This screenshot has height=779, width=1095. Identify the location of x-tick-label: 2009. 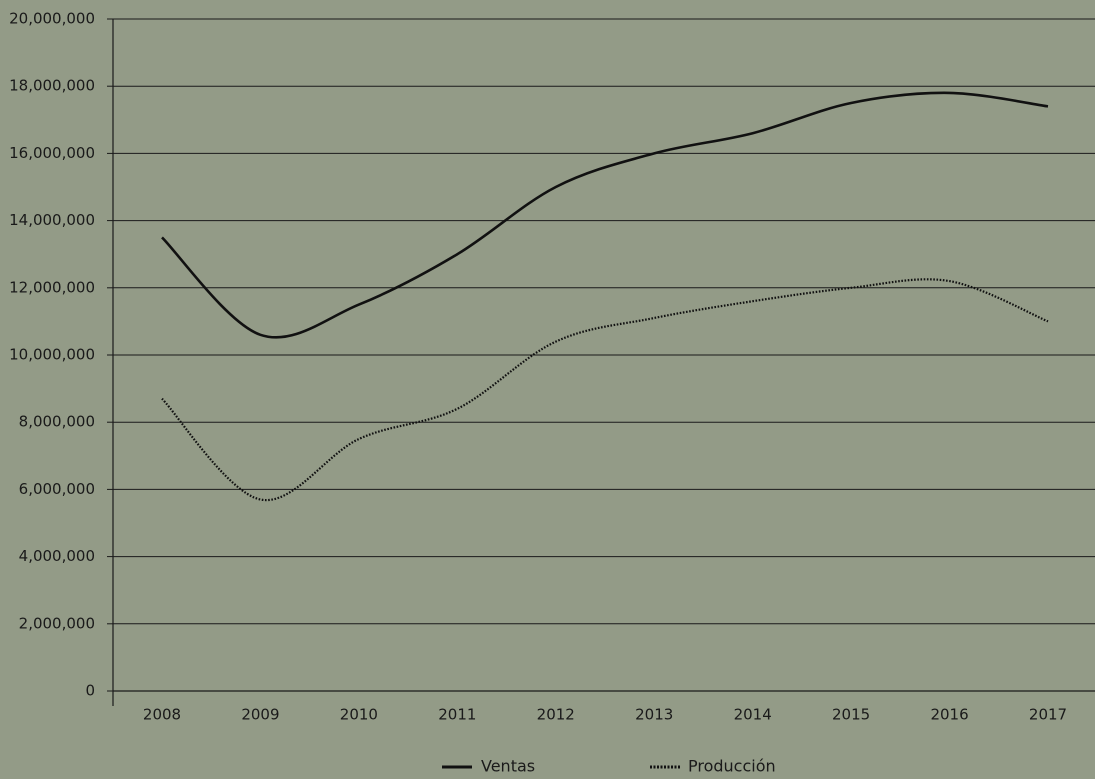
(260, 715).